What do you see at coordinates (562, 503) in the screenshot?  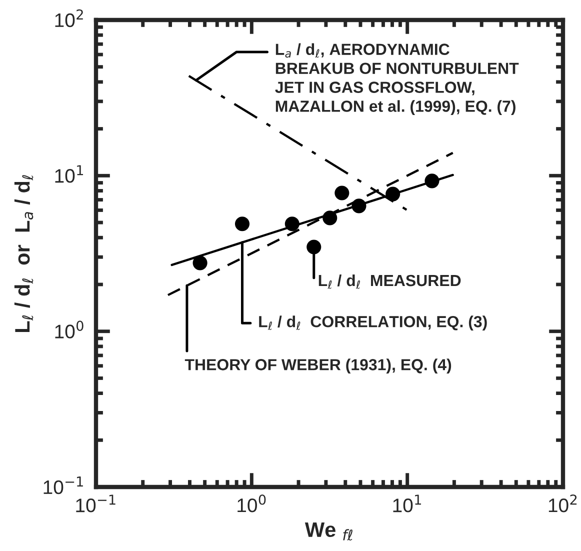 I see `x-tick-label: 10$^{2}$` at bounding box center [562, 503].